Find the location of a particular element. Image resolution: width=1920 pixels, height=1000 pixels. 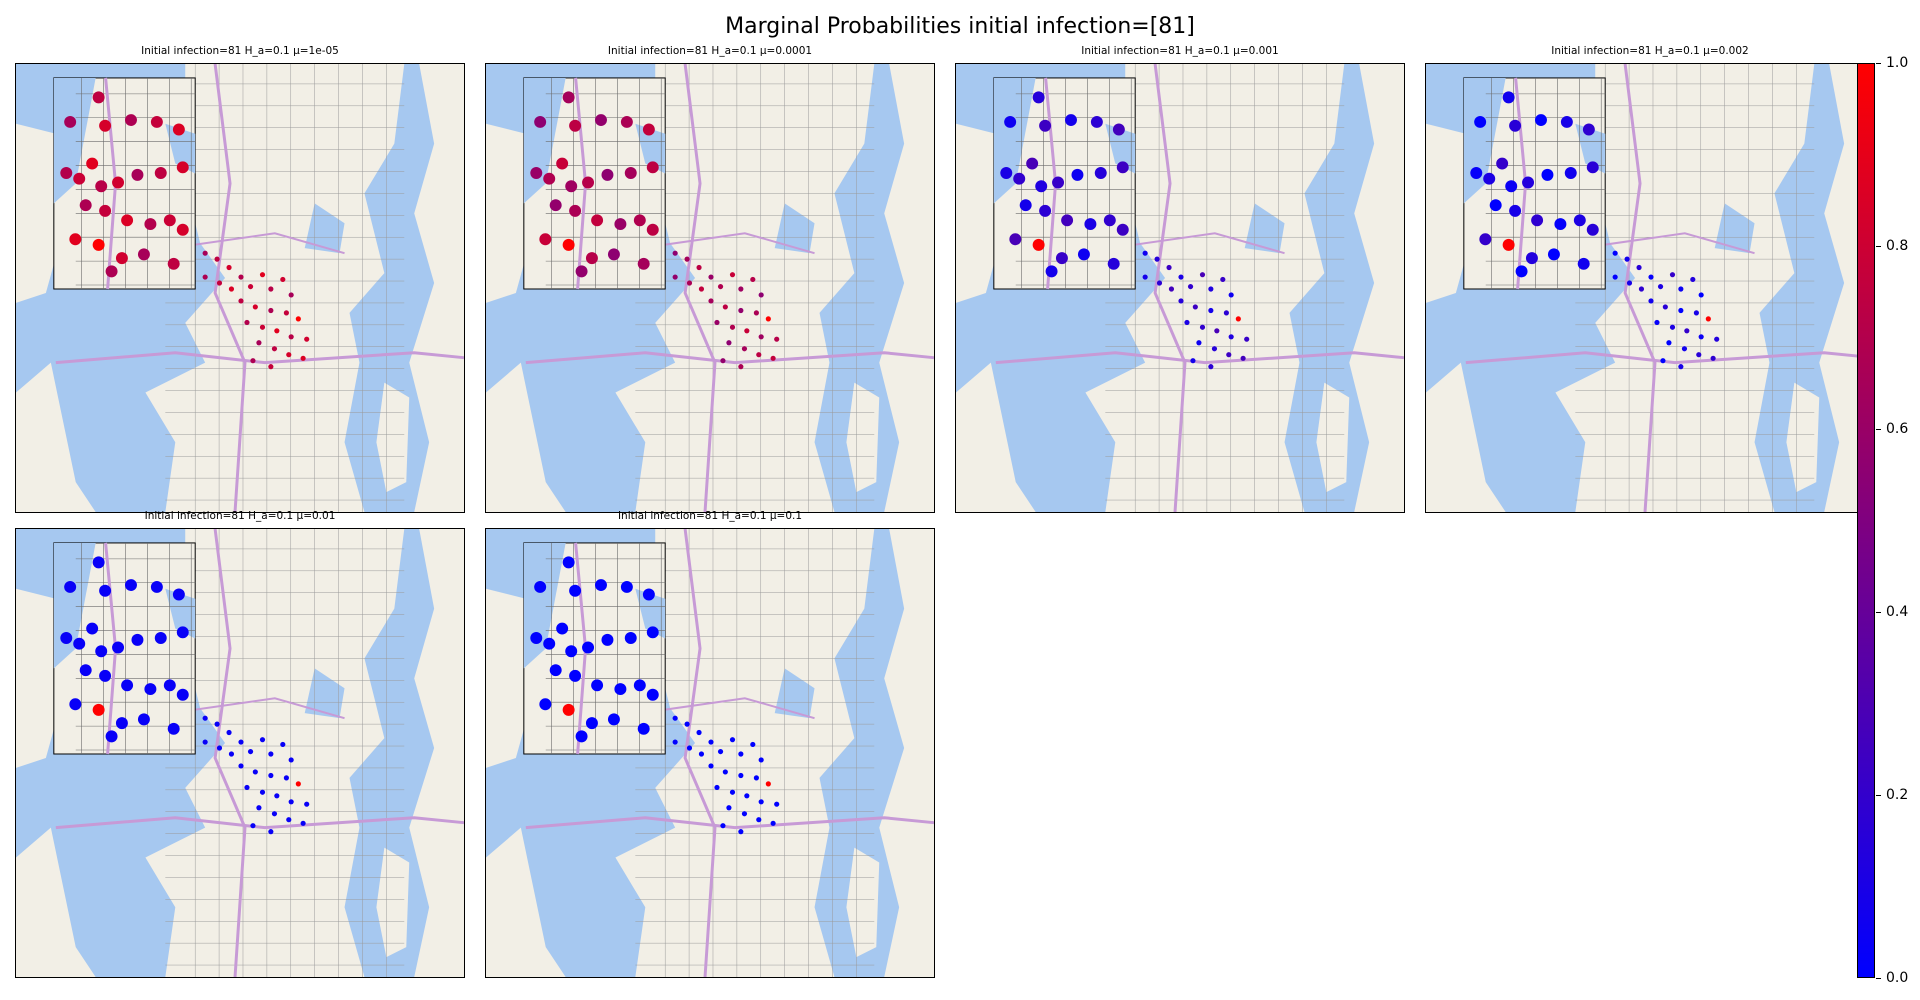

subplot-title: Initial infection=81 H_a=0.1 μ=1e-05 is located at coordinates (240, 51).